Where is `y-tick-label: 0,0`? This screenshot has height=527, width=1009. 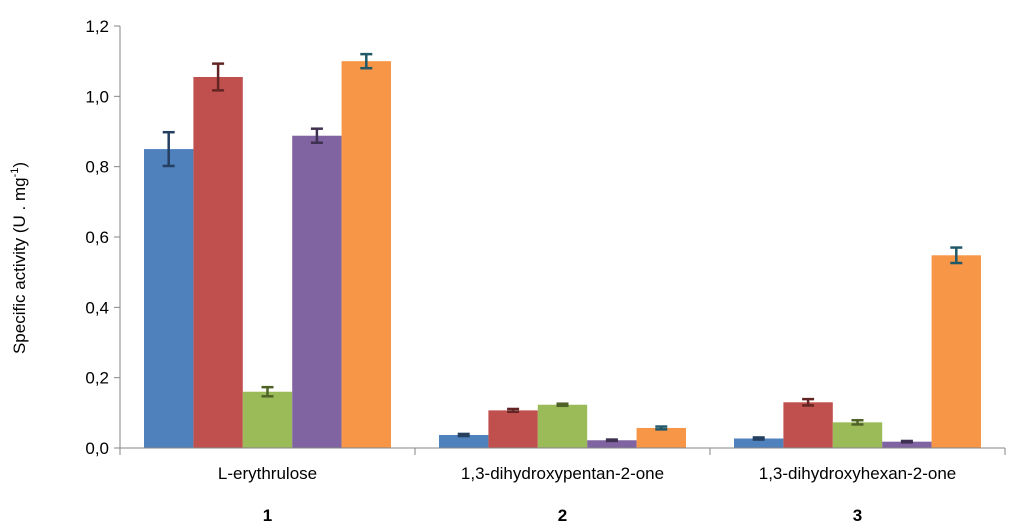
y-tick-label: 0,0 is located at coordinates (97, 448).